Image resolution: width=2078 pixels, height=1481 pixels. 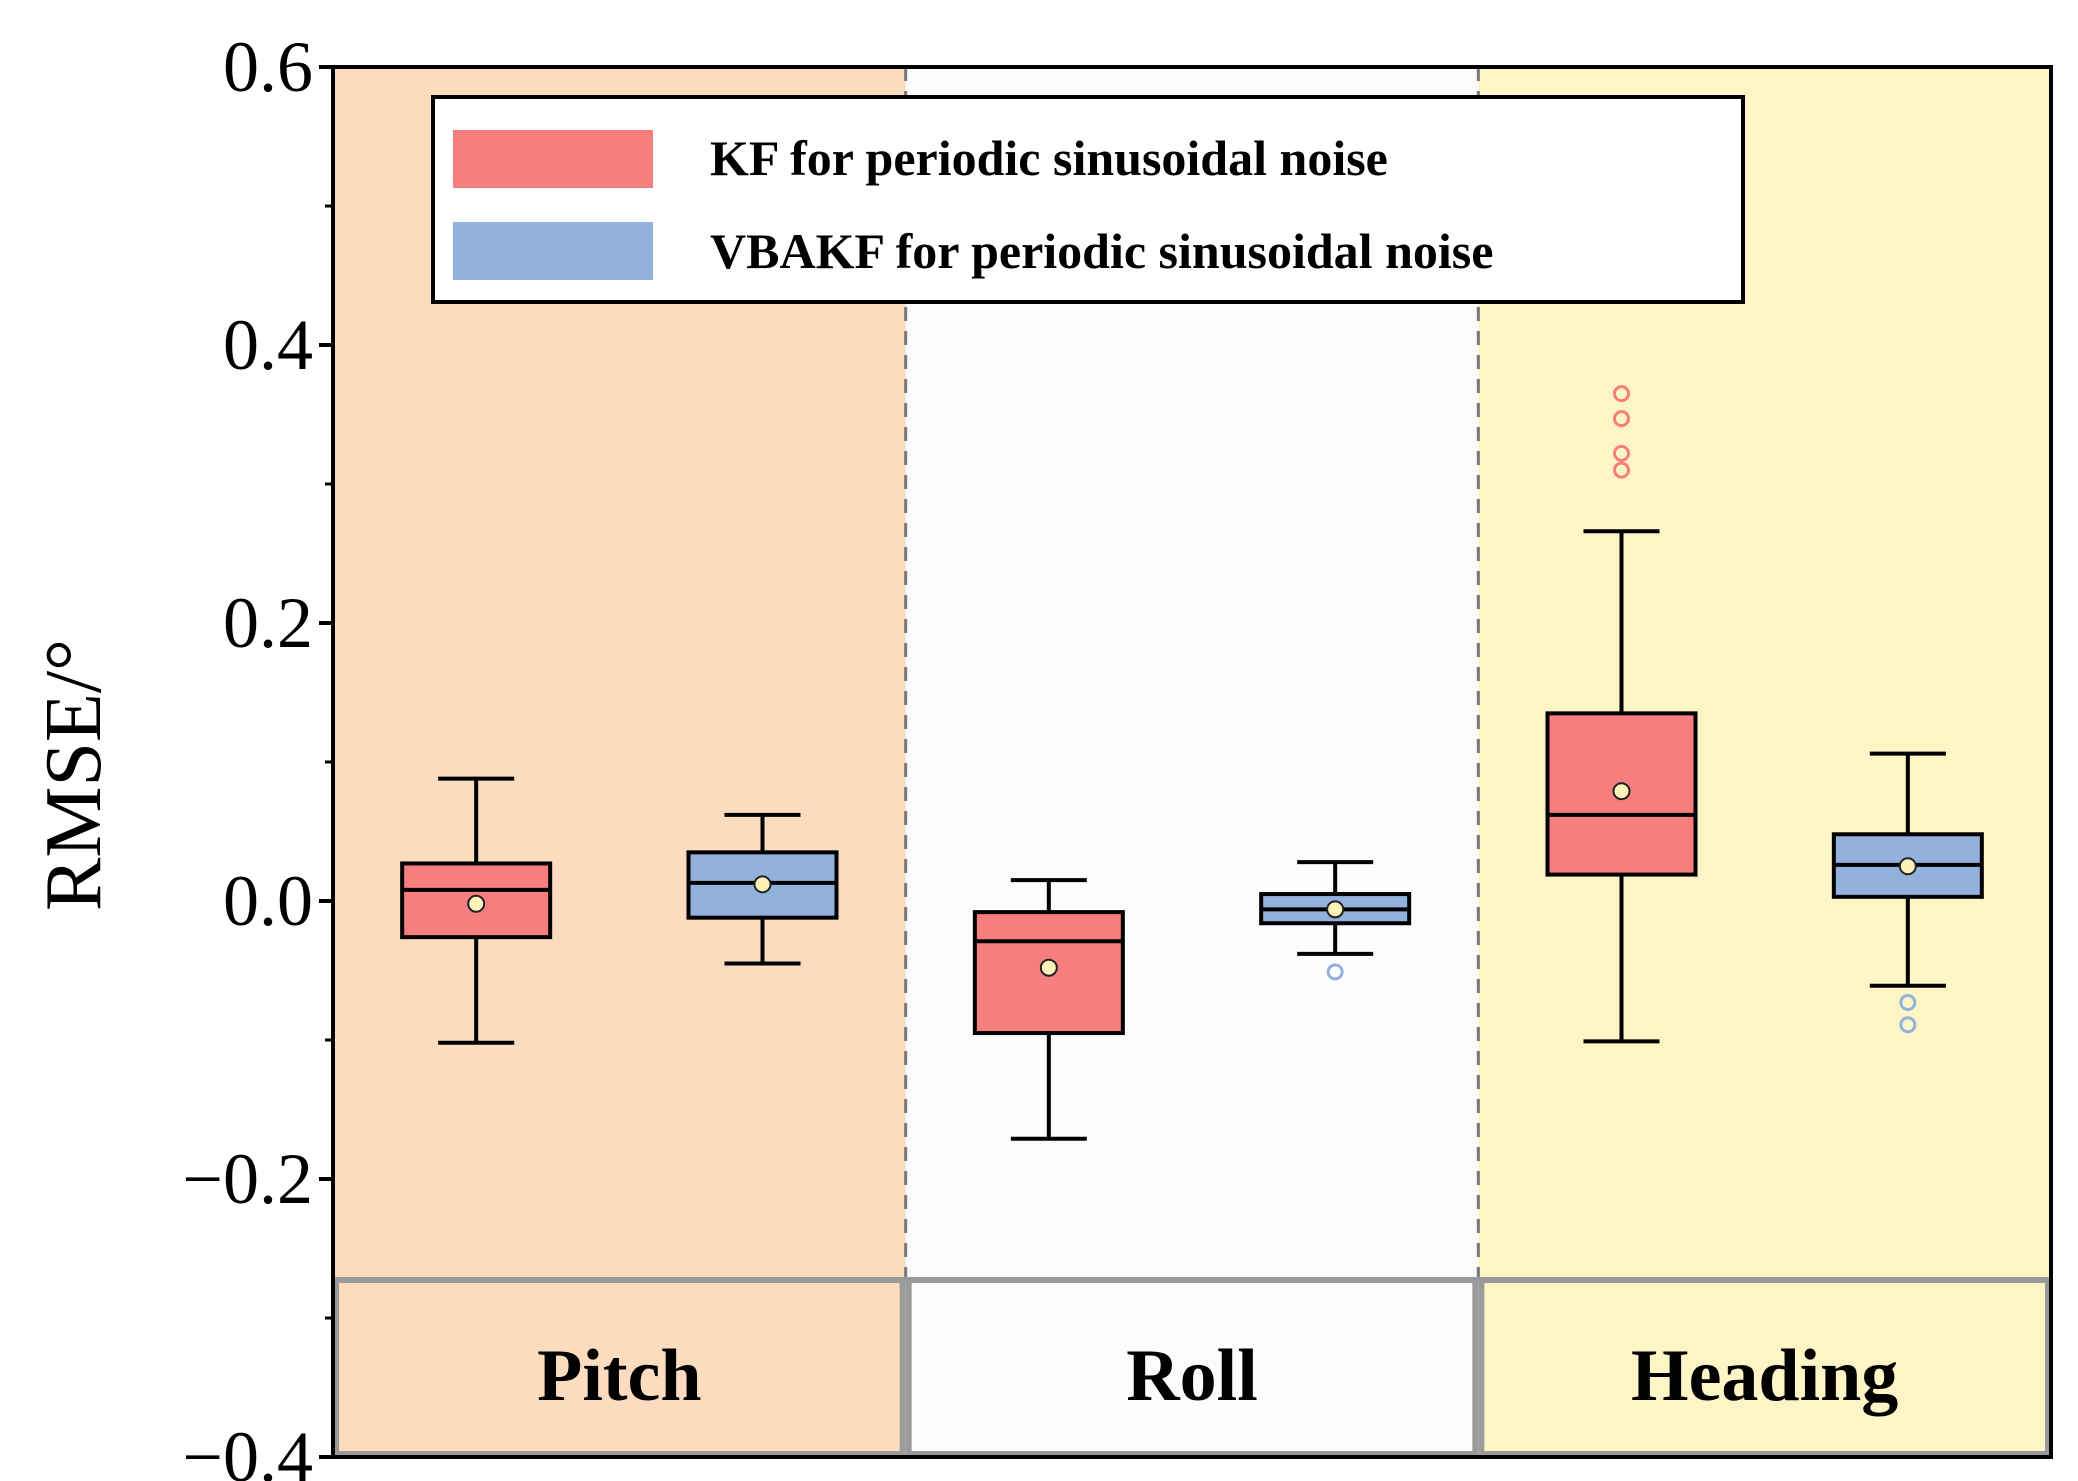 I want to click on box-vbakf-pitch, so click(x=762, y=889).